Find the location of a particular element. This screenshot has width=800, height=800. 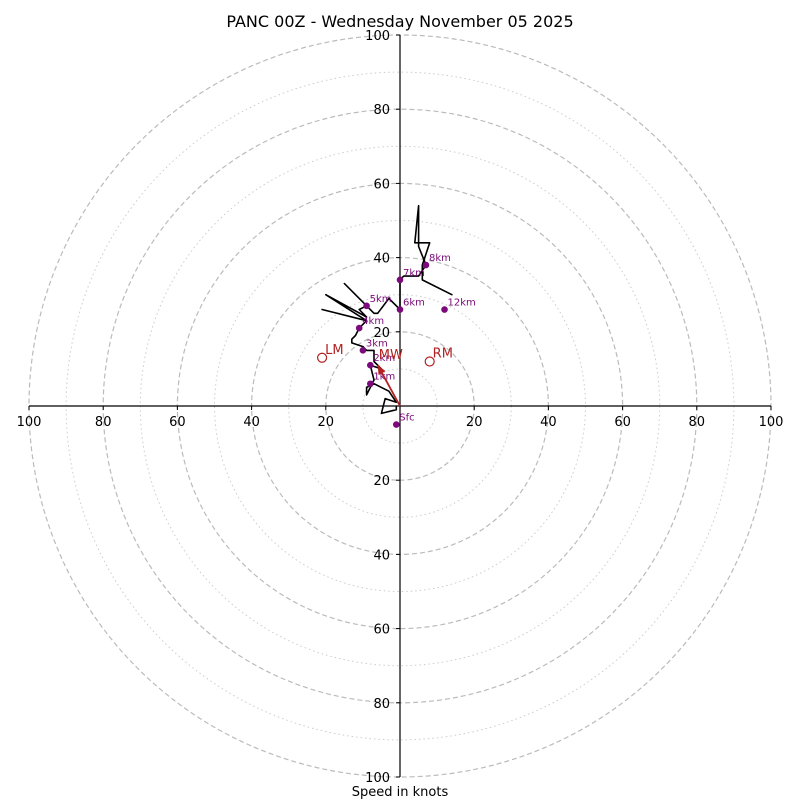

height-label-2km: 2km is located at coordinates (384, 358).